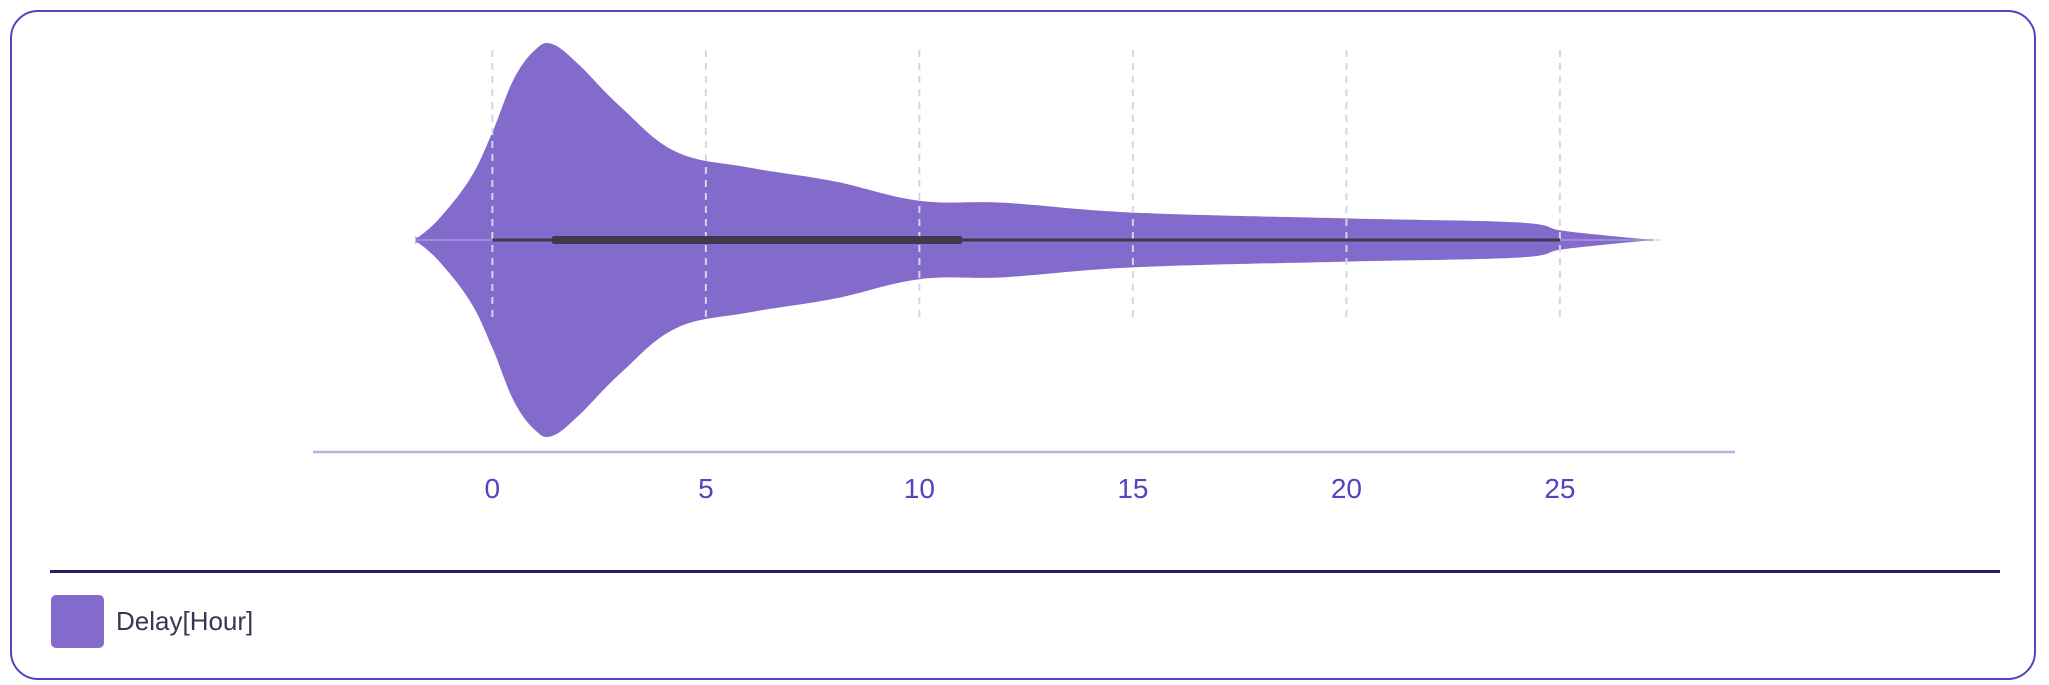  Describe the element at coordinates (757, 240) in the screenshot. I see `box-iqr` at that location.